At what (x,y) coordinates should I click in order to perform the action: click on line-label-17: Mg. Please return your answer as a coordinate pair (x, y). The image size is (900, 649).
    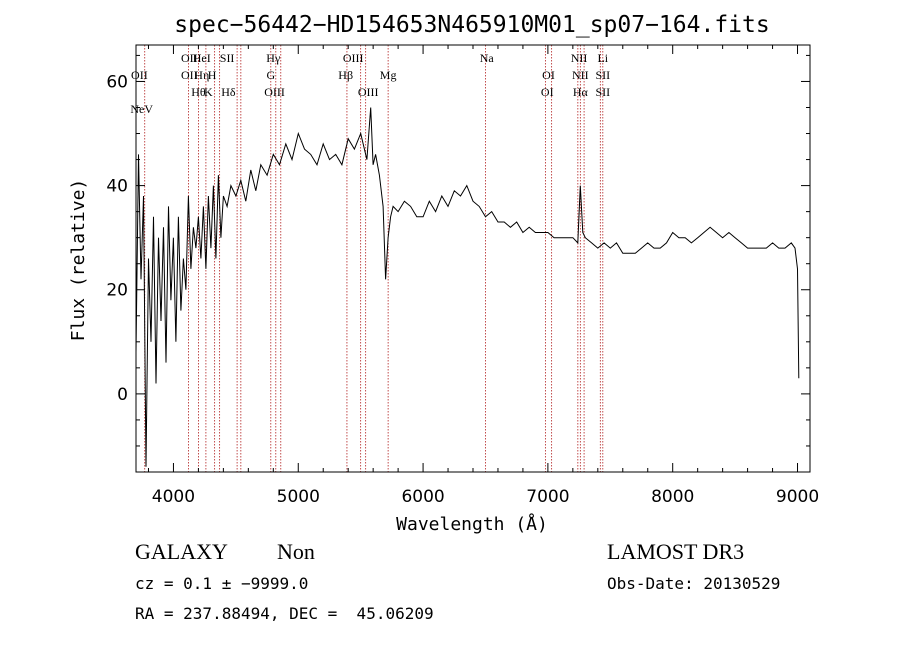
    Looking at the image, I should click on (388, 75).